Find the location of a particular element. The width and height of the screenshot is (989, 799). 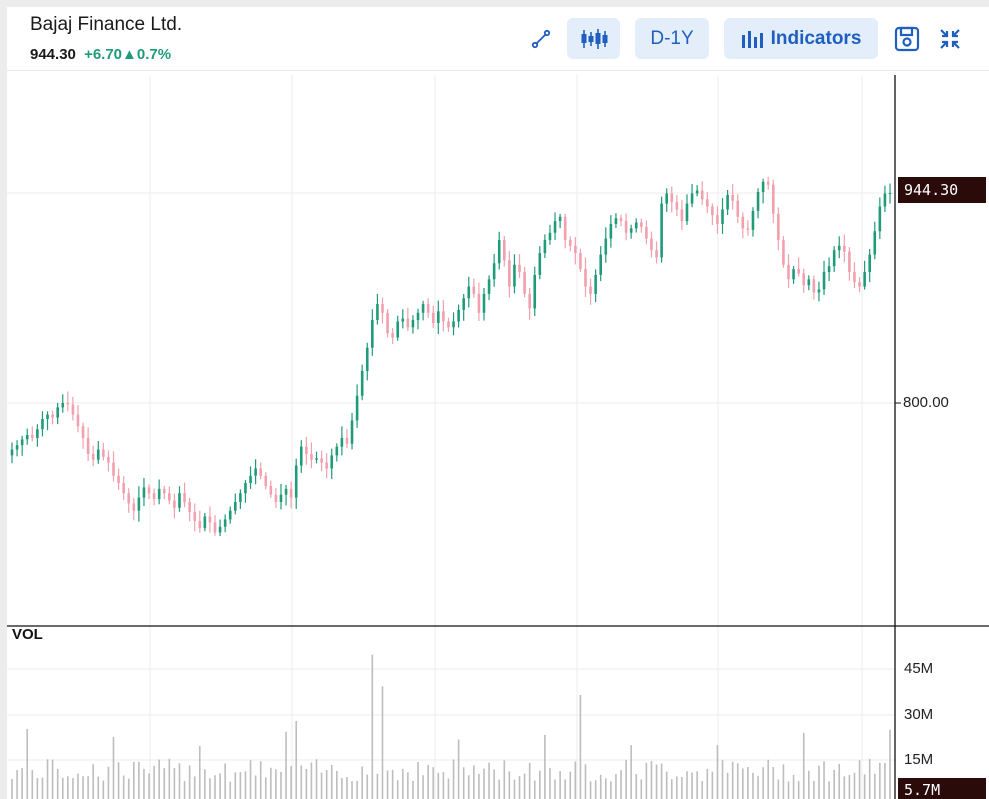

collapse-icon is located at coordinates (950, 39).